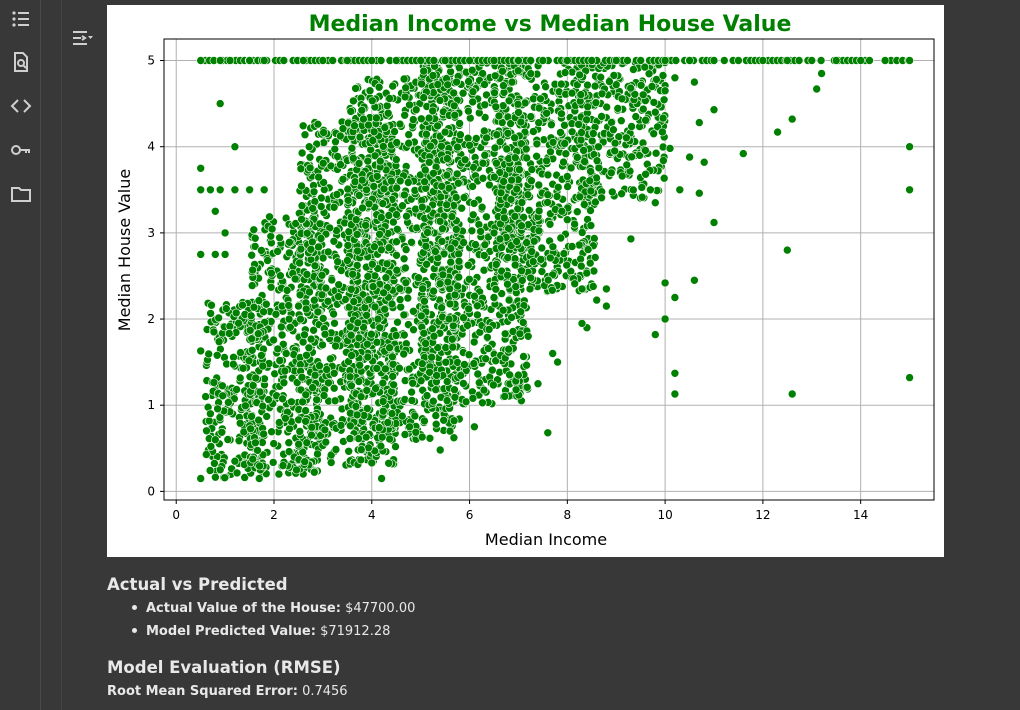 The width and height of the screenshot is (1020, 710). Describe the element at coordinates (21, 62) in the screenshot. I see `find-replace-icon` at that location.